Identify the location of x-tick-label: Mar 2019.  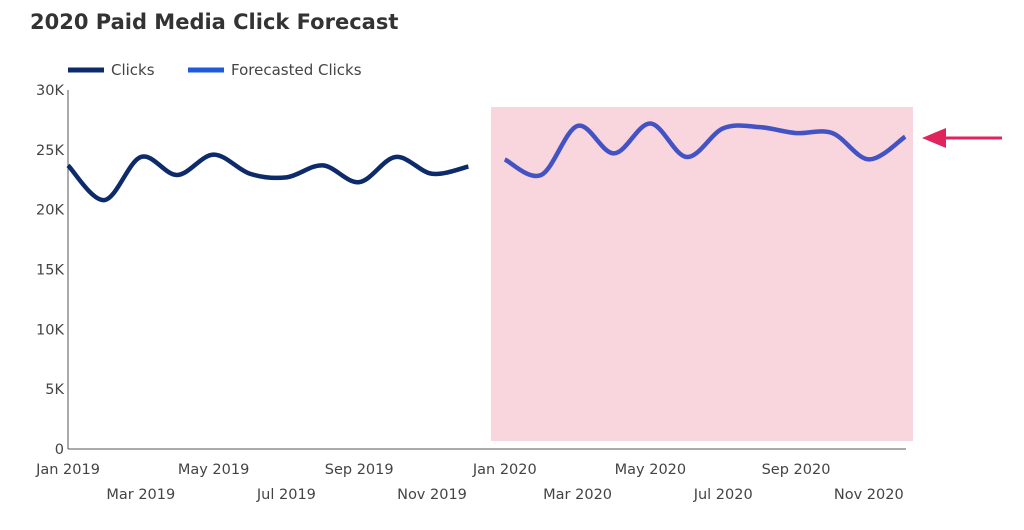
(140, 495).